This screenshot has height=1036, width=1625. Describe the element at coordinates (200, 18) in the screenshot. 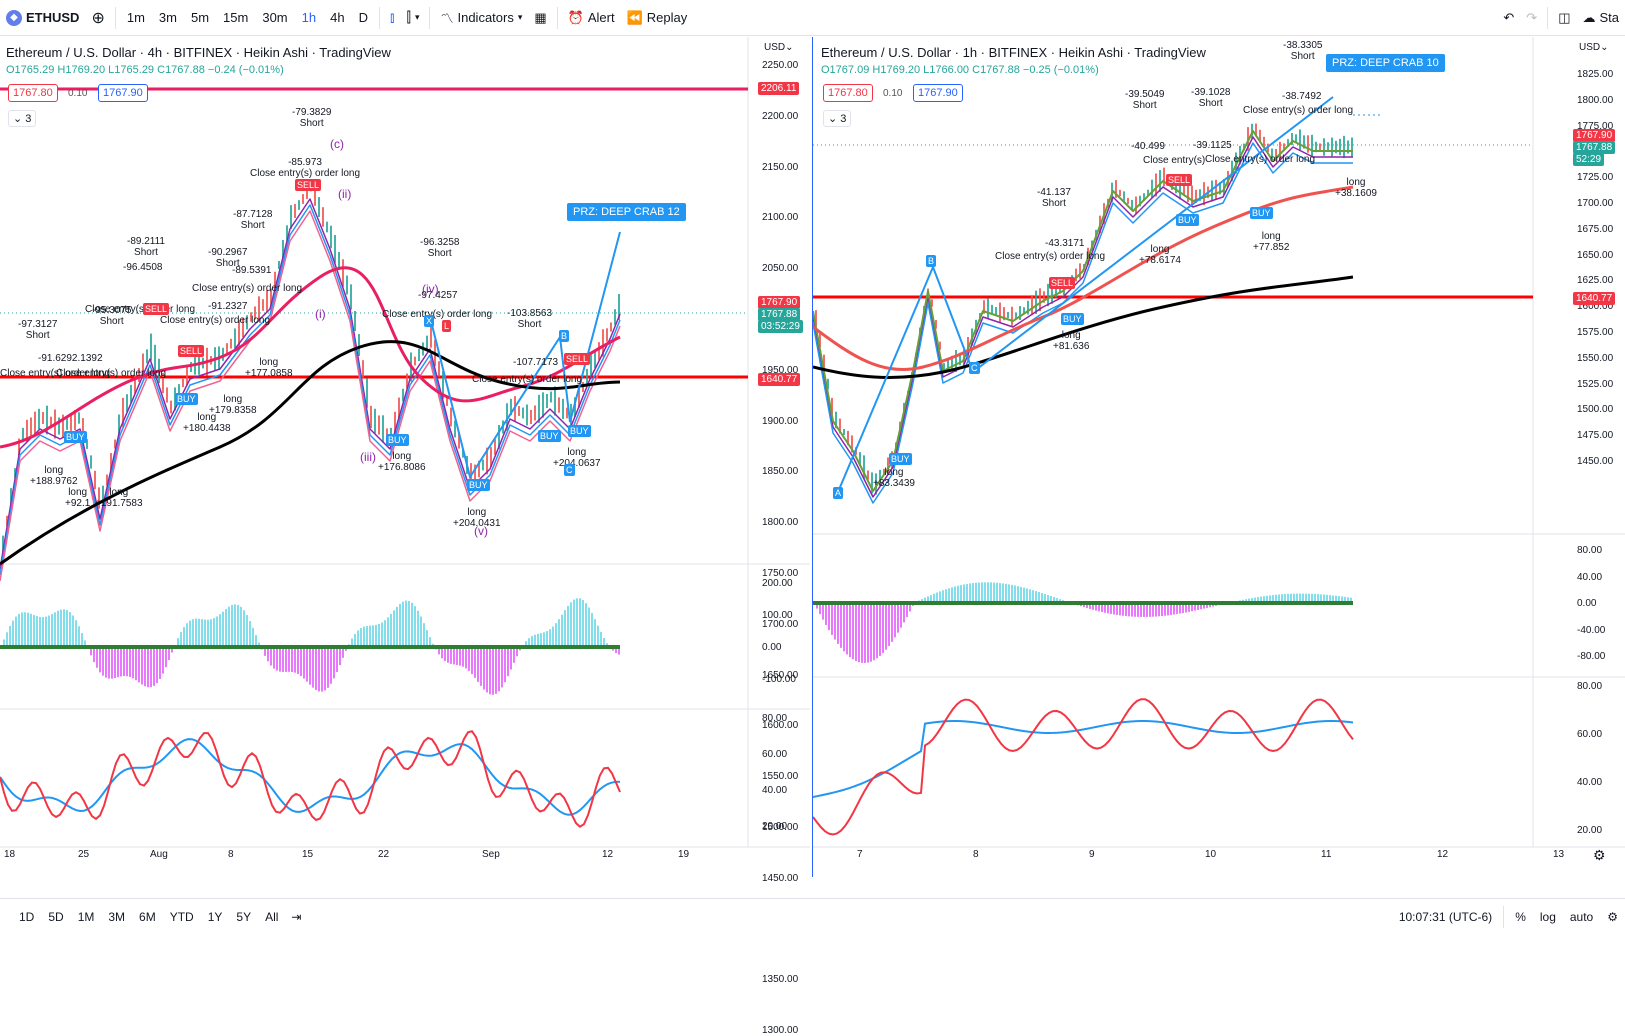

I see `interval-5m: 5m` at that location.